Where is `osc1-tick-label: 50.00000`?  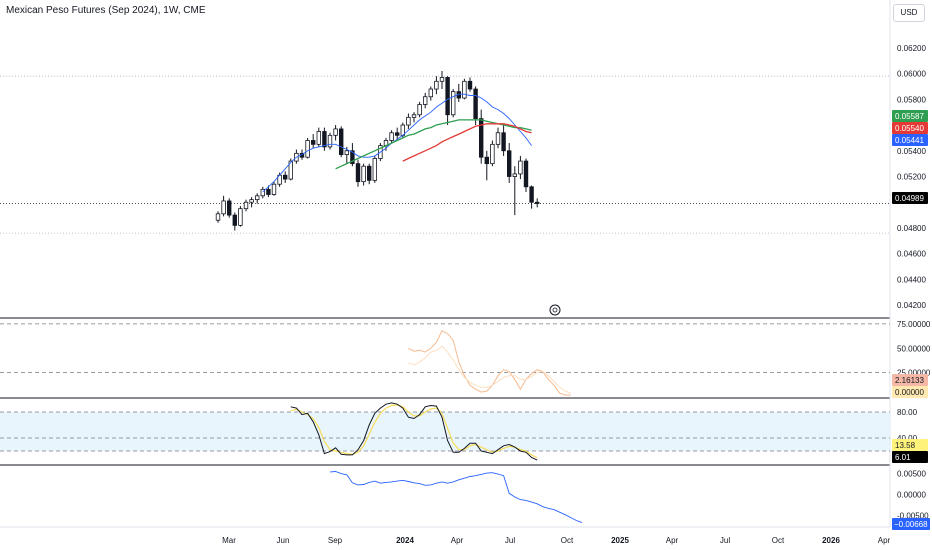
osc1-tick-label: 50.00000 is located at coordinates (914, 348).